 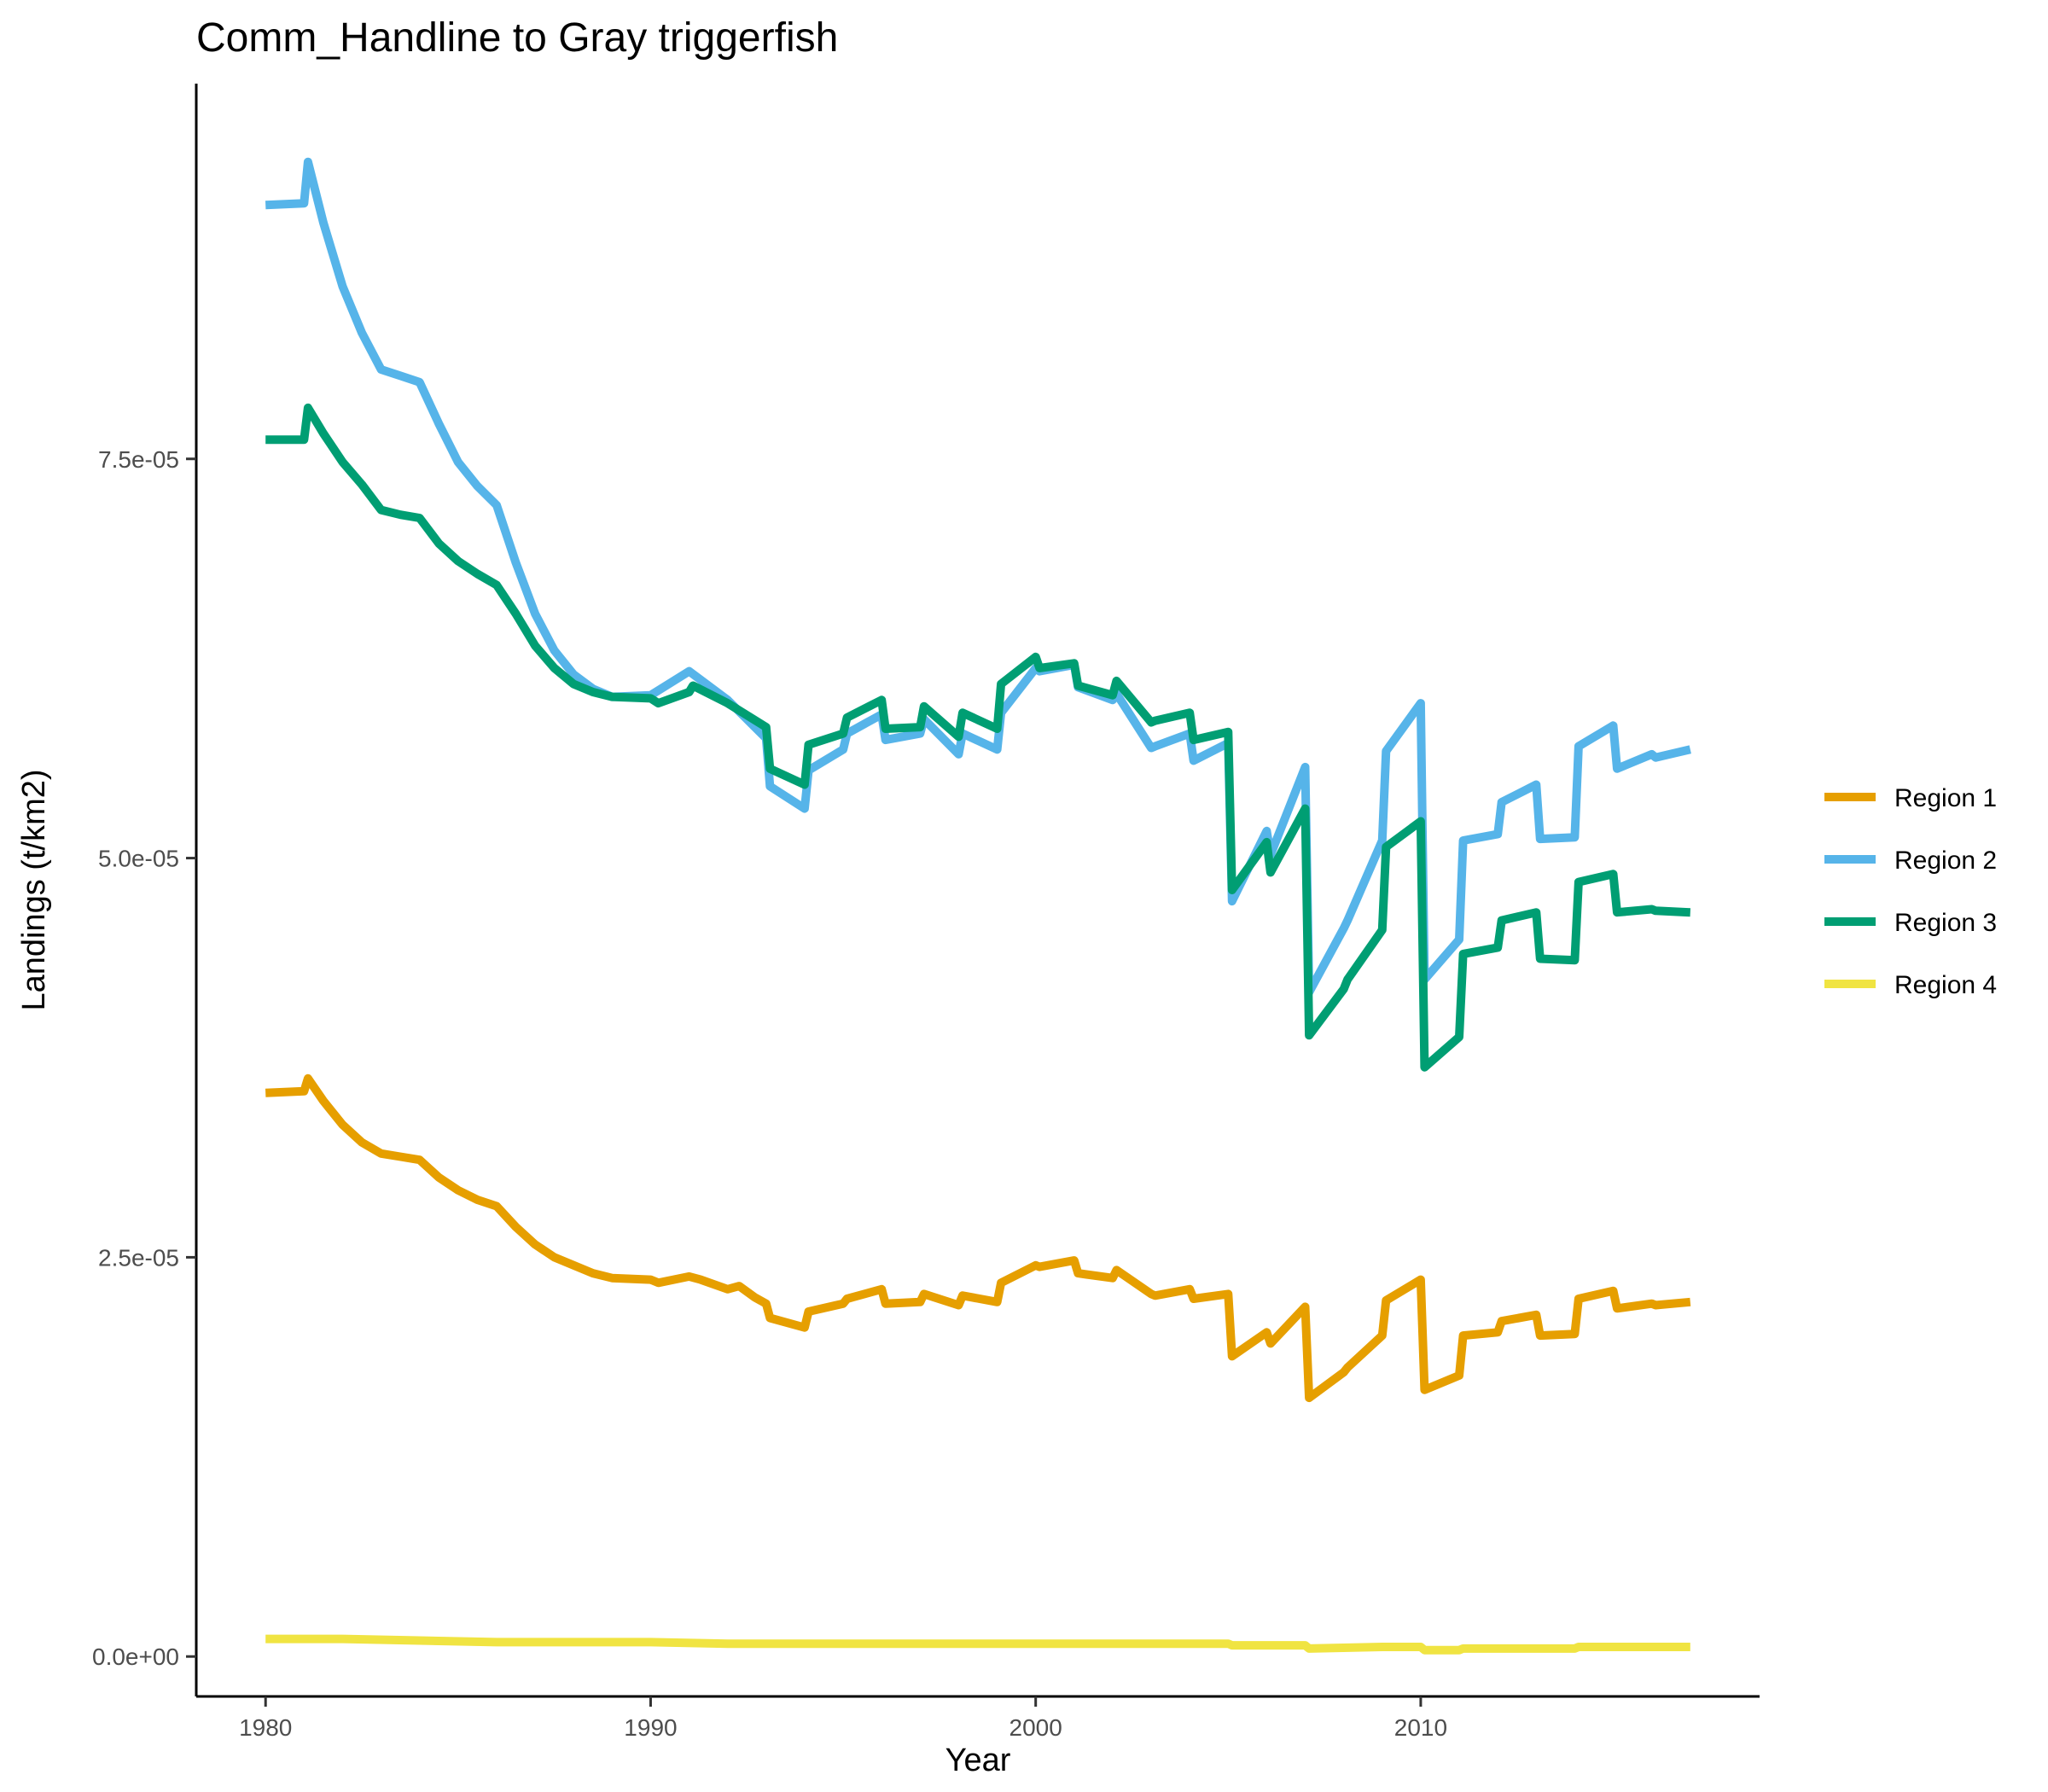 I want to click on legend-label-region-1: Region 1, so click(x=1946, y=798).